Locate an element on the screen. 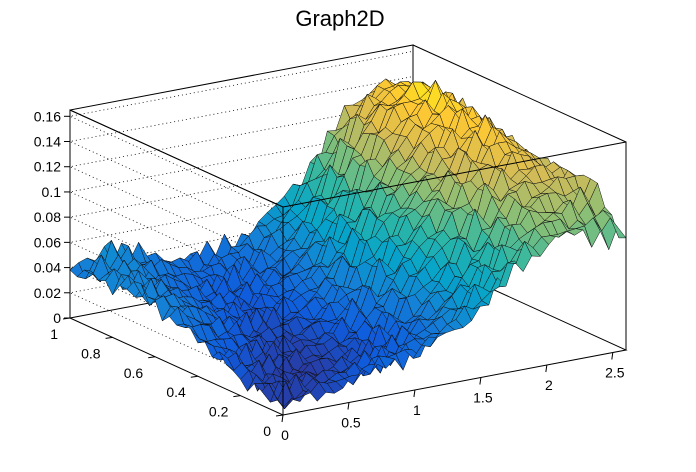 This screenshot has height=472, width=696. z-tick-label: 0.02 is located at coordinates (47, 293).